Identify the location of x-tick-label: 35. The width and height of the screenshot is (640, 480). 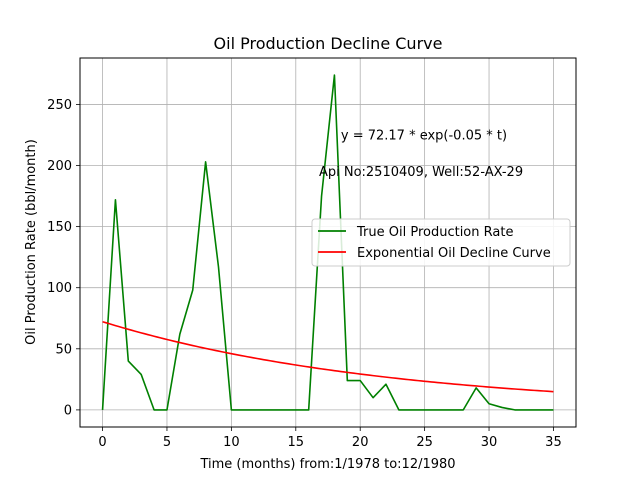
(553, 442).